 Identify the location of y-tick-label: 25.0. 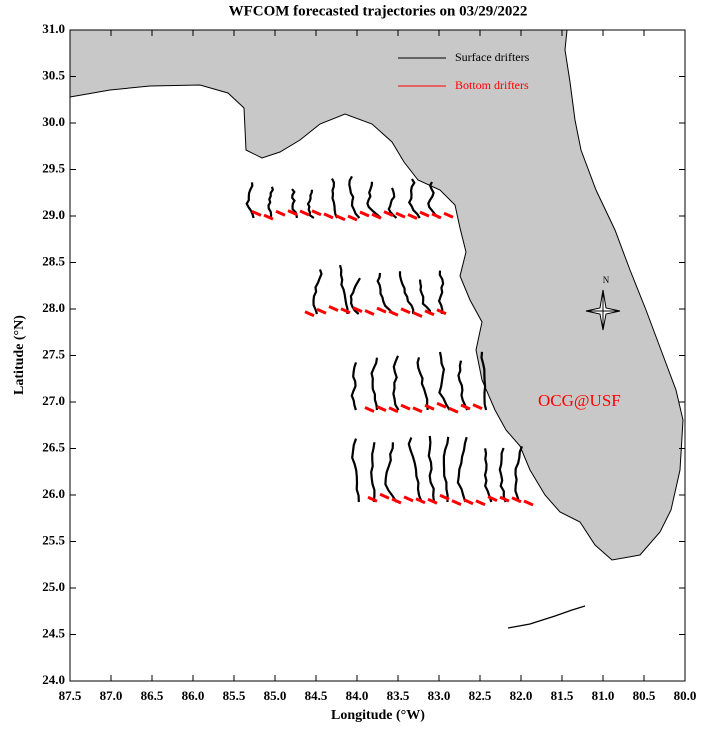
(53, 586).